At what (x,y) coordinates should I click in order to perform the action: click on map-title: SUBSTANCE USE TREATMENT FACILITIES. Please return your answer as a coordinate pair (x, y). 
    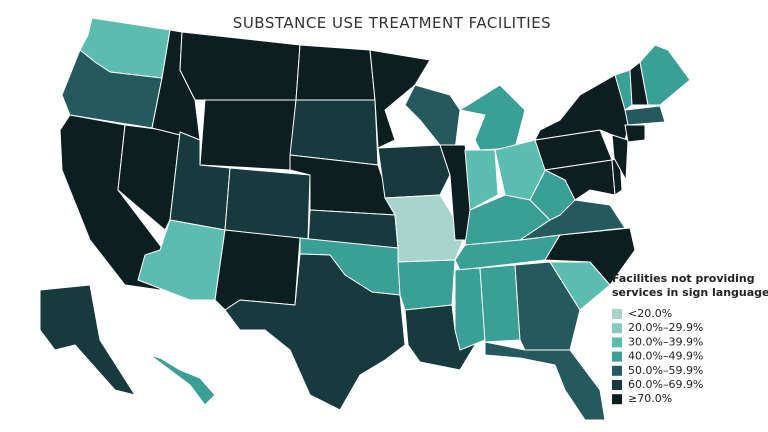
    Looking at the image, I should click on (392, 23).